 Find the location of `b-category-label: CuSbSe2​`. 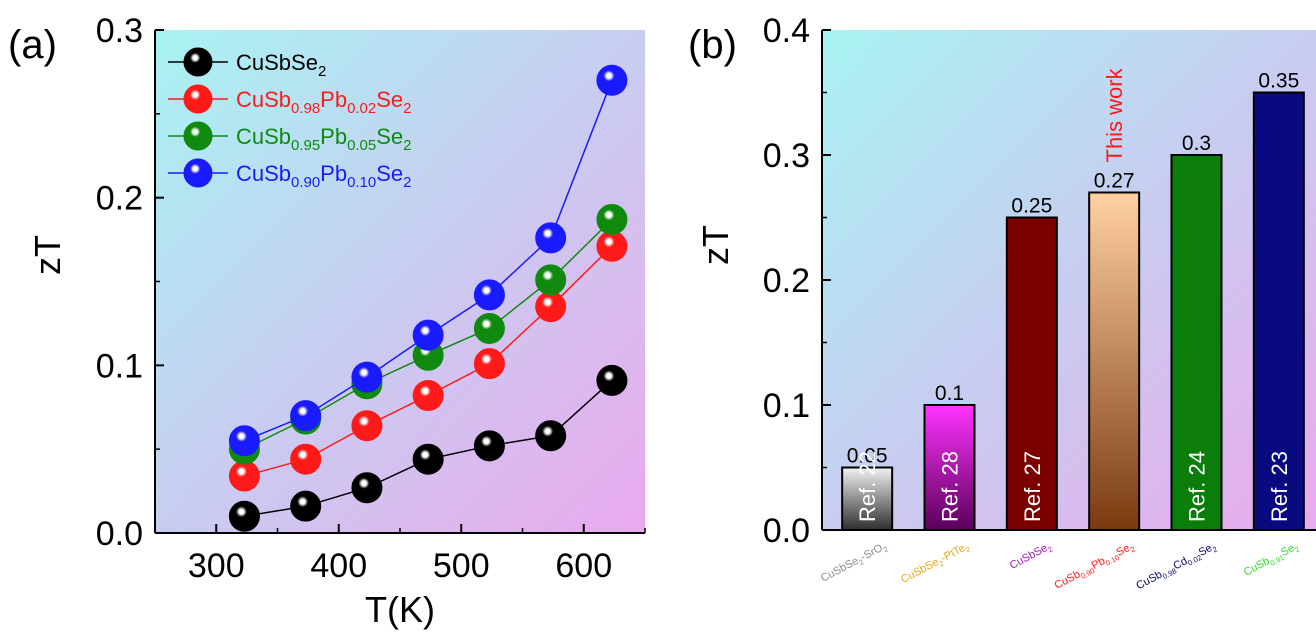

b-category-label: CuSbSe2​ is located at coordinates (1031, 557).